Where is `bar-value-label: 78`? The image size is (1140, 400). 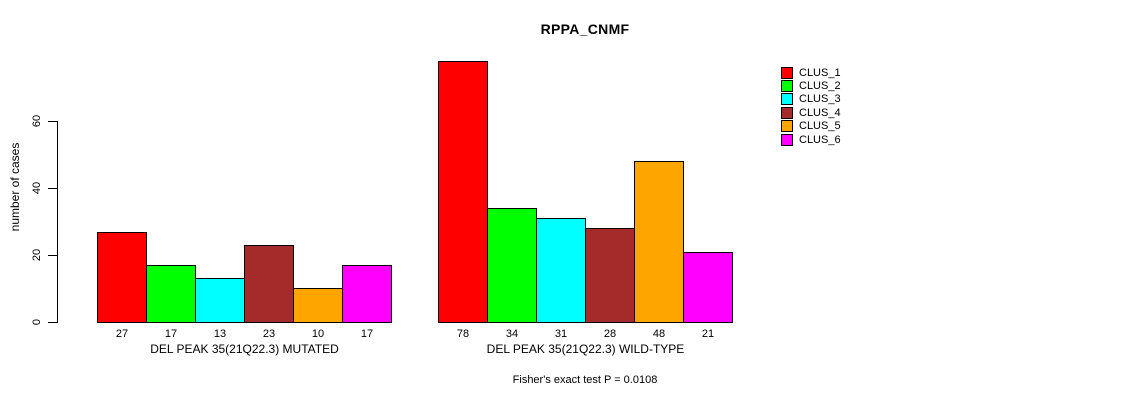
bar-value-label: 78 is located at coordinates (463, 334).